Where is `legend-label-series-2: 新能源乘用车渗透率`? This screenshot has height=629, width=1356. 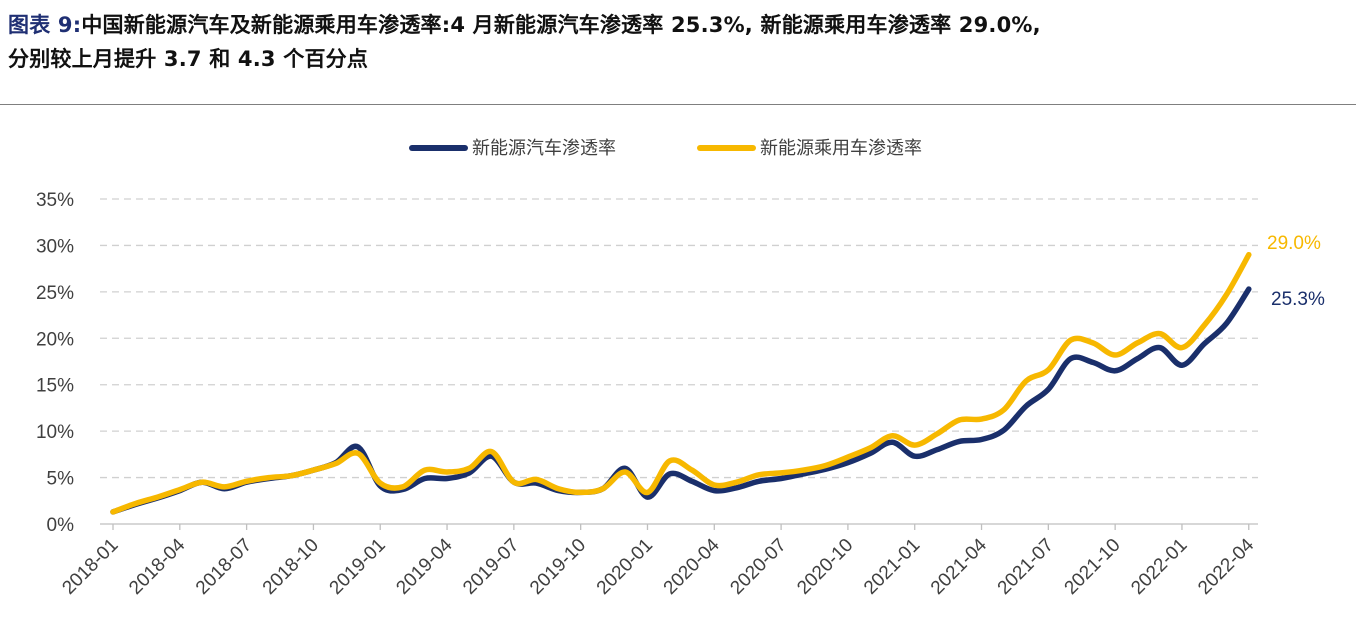 legend-label-series-2: 新能源乘用车渗透率 is located at coordinates (841, 148).